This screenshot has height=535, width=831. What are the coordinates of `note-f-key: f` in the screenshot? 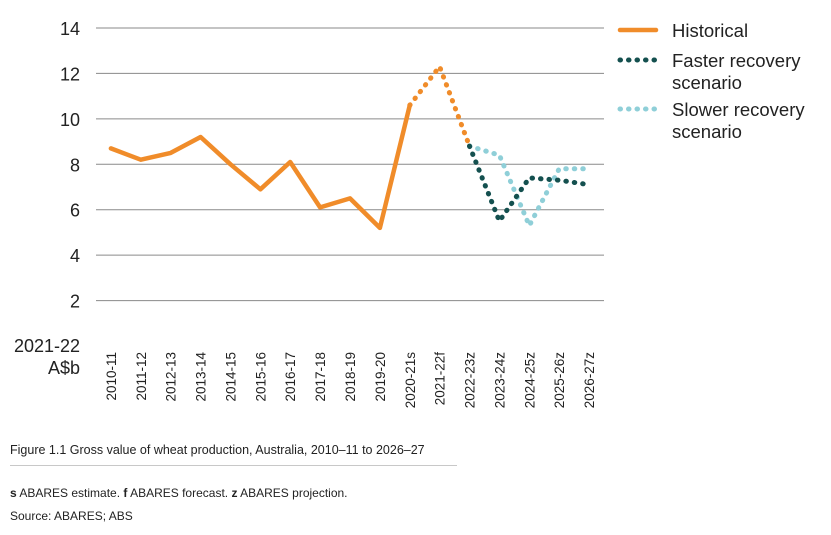 It's located at (125, 493).